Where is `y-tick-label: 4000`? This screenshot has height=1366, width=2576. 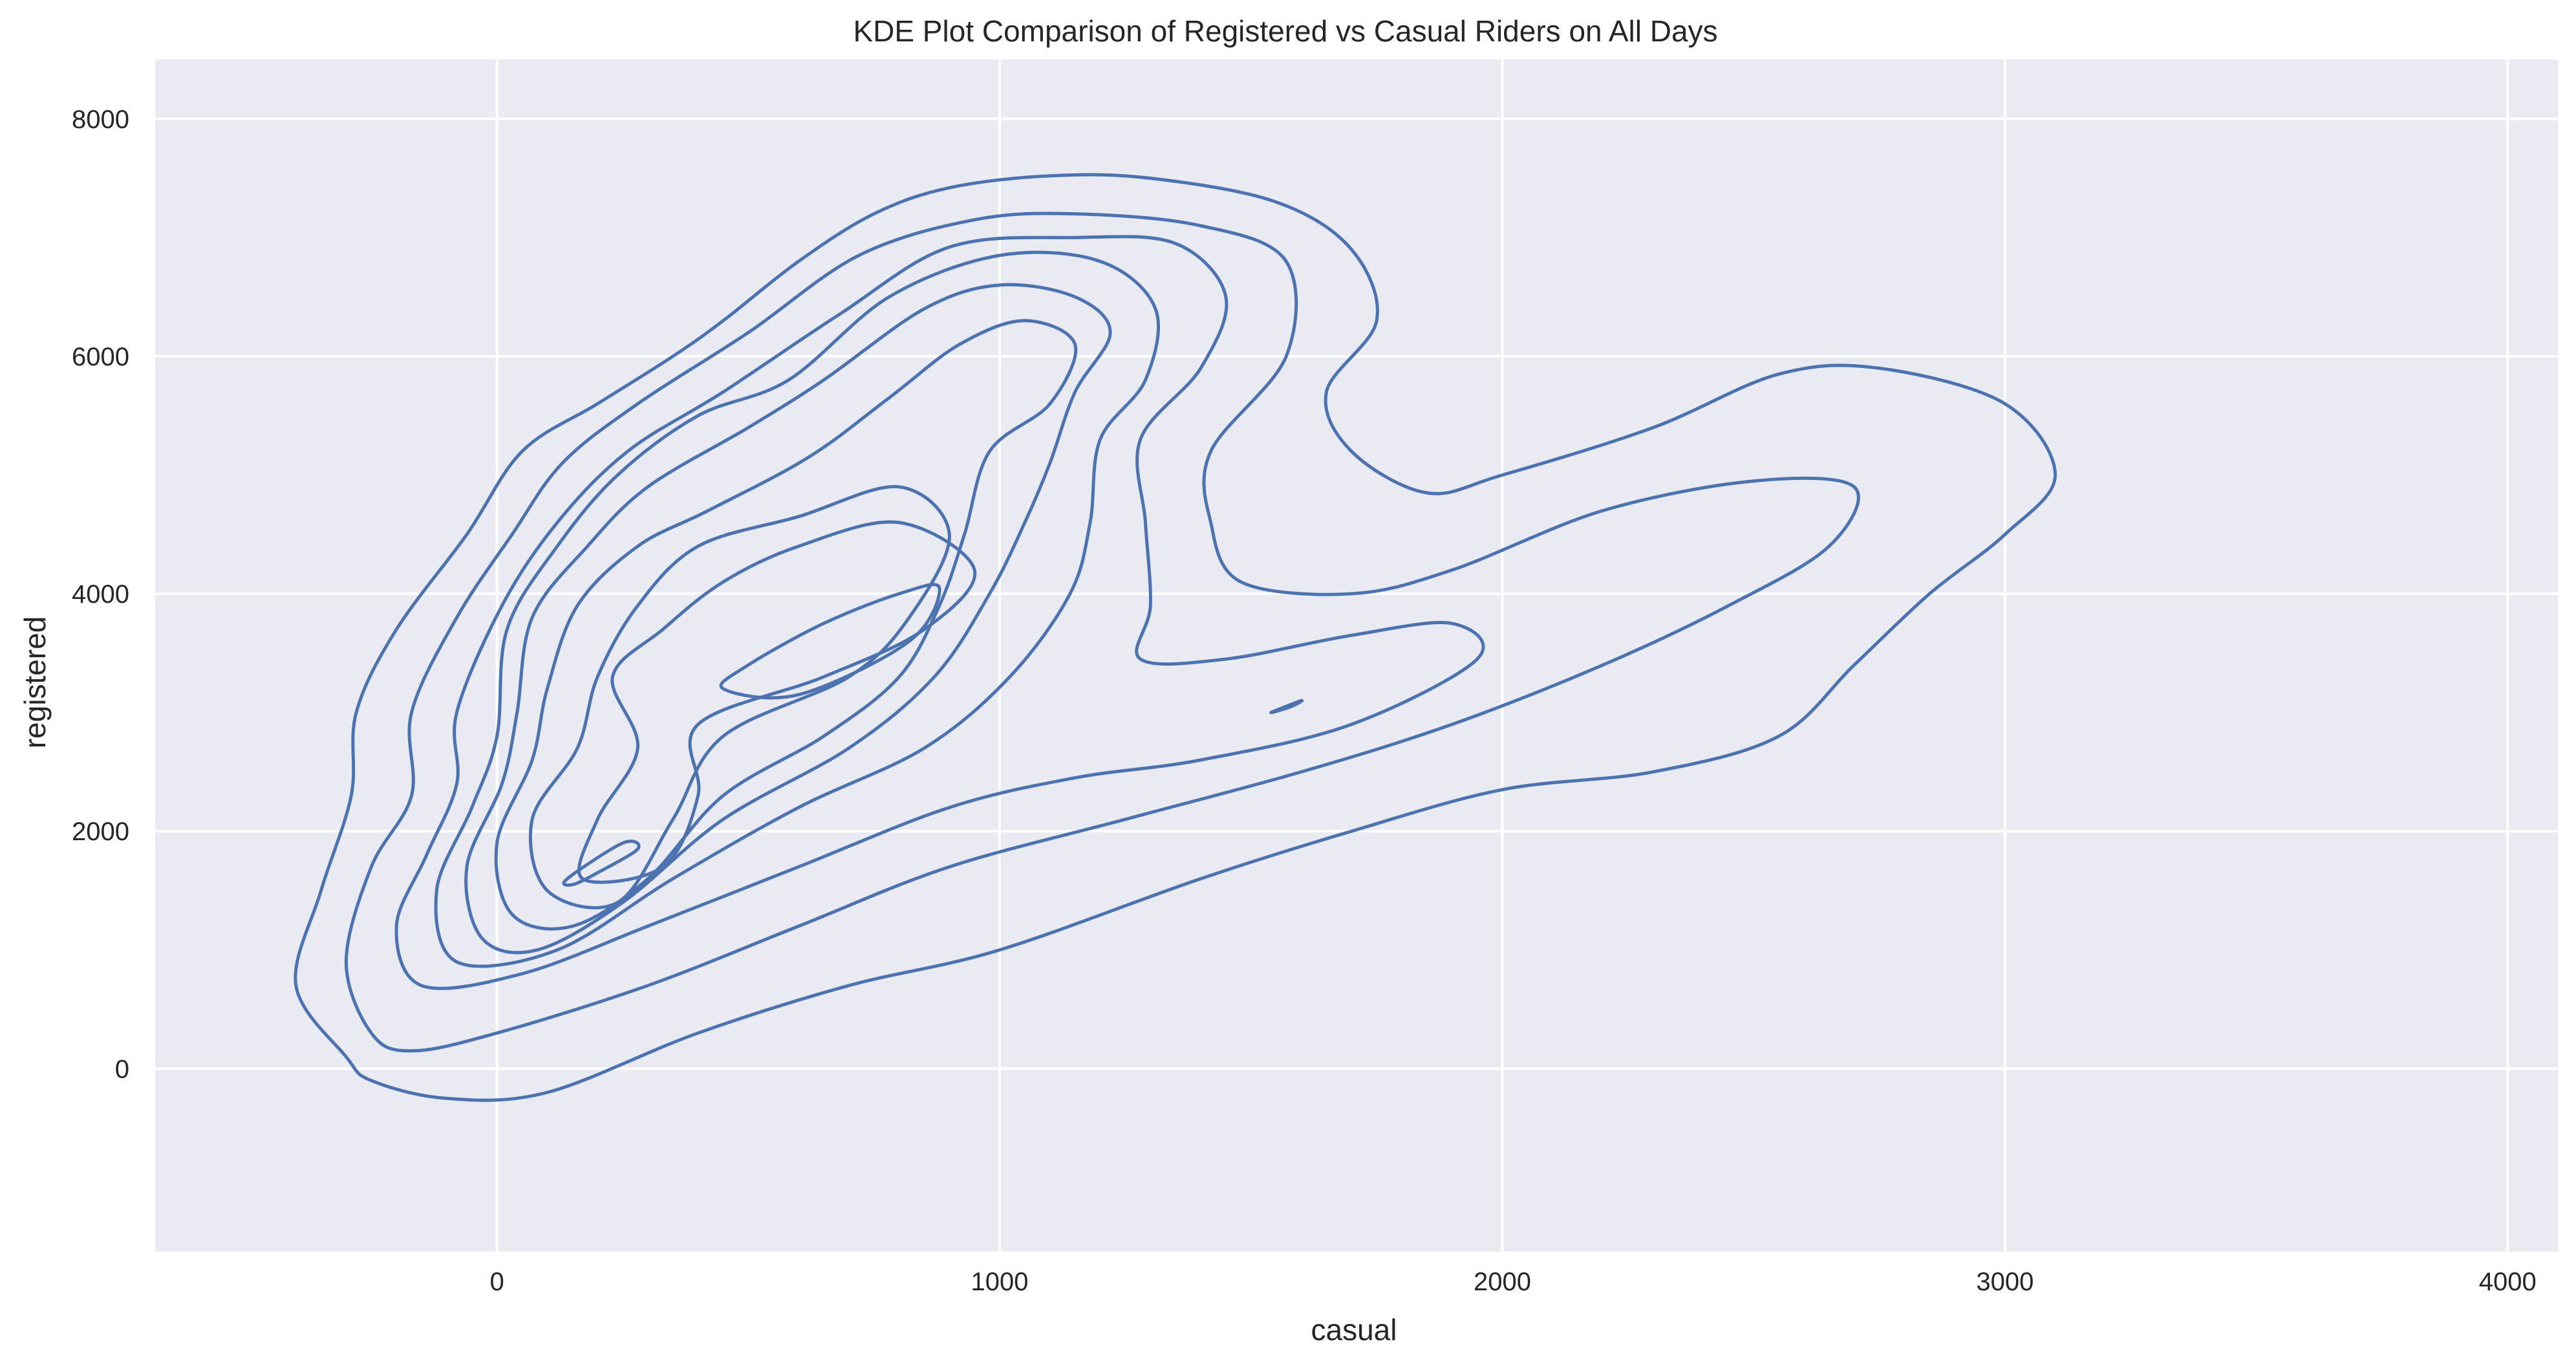
y-tick-label: 4000 is located at coordinates (100, 594).